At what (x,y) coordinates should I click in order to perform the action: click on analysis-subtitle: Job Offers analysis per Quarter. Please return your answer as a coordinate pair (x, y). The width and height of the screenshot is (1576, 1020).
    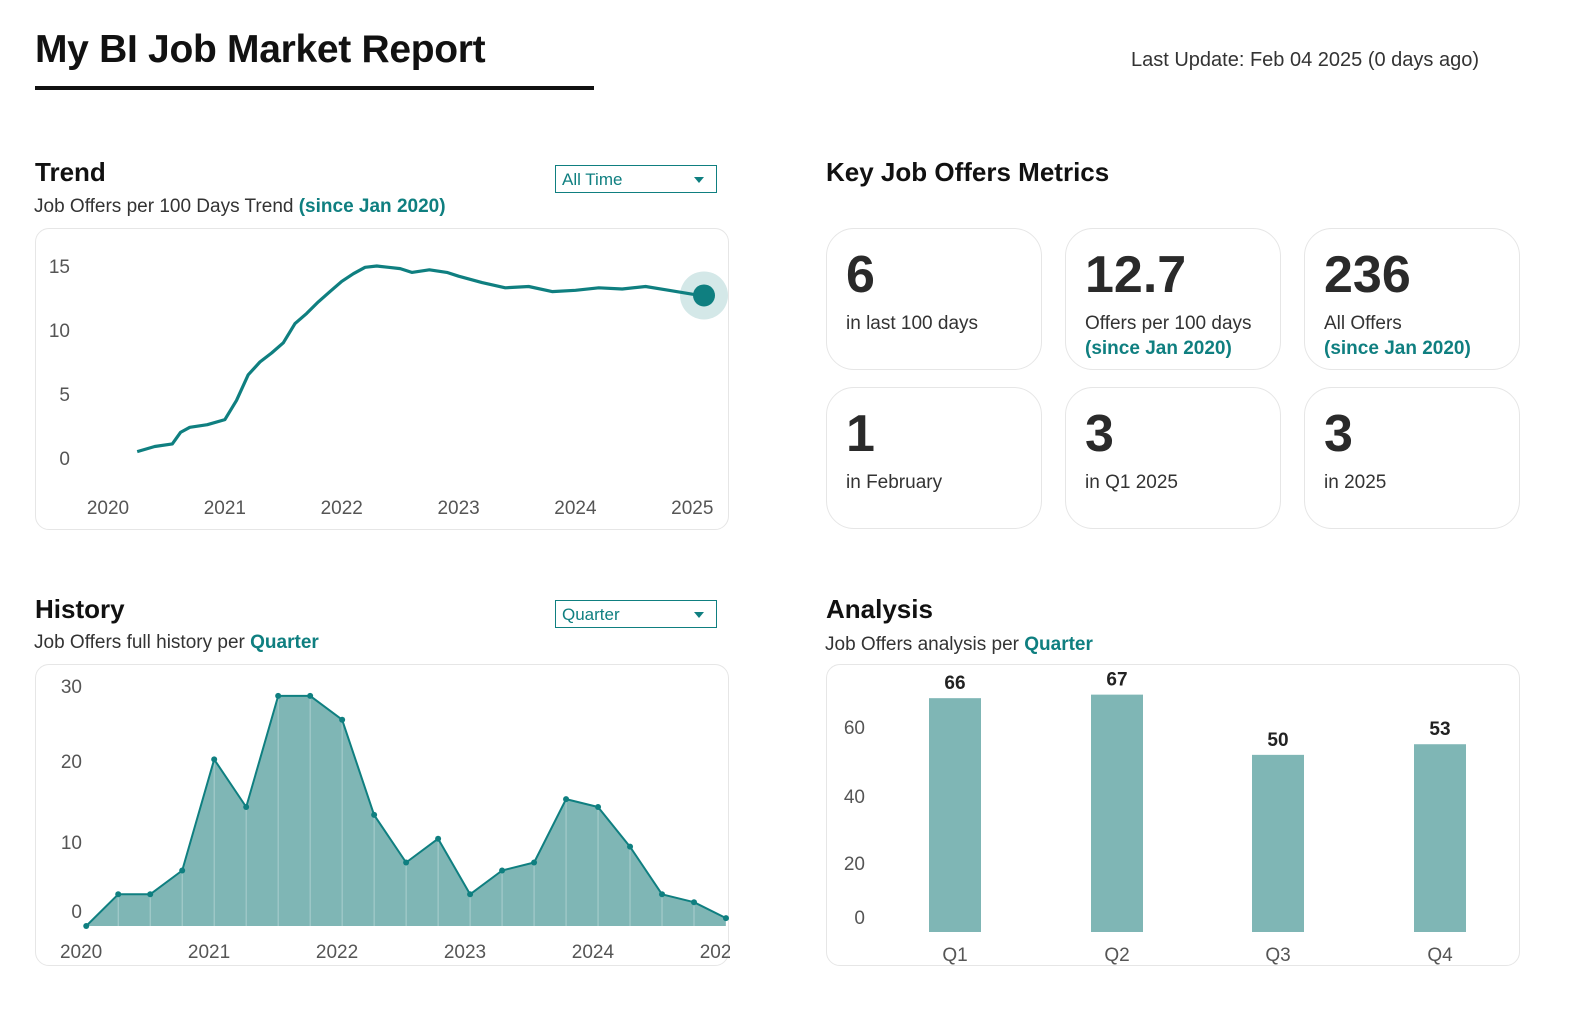
    Looking at the image, I should click on (959, 645).